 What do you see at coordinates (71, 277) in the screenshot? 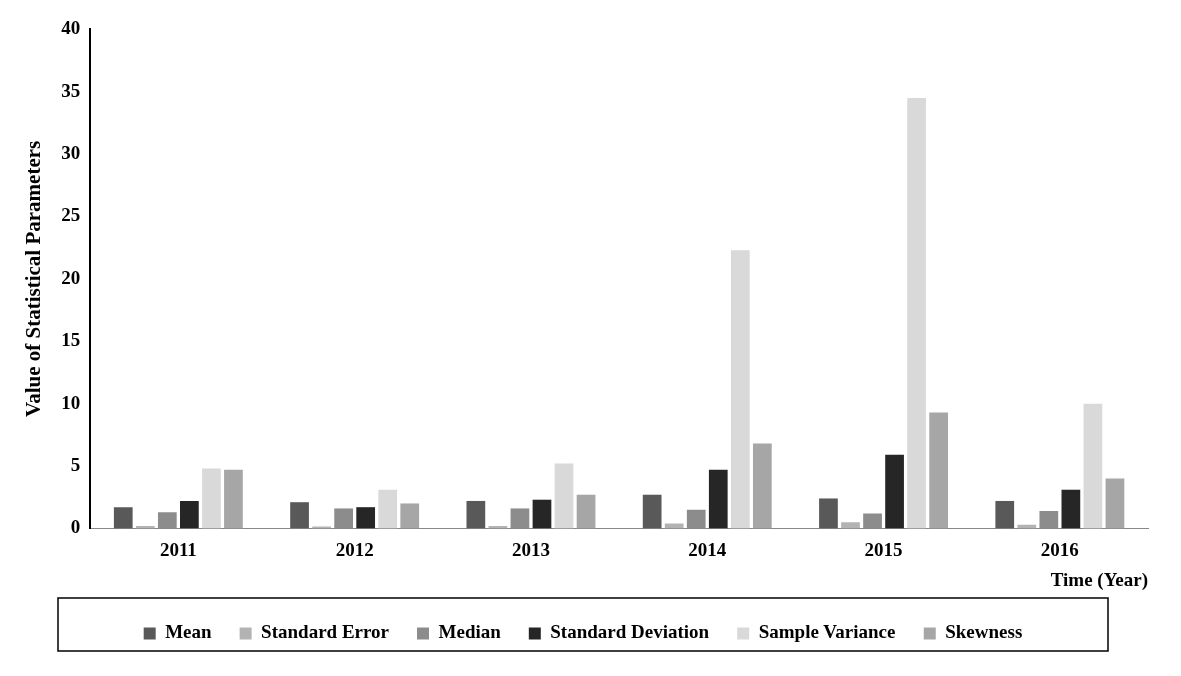
I see `y-tick-label: 20` at bounding box center [71, 277].